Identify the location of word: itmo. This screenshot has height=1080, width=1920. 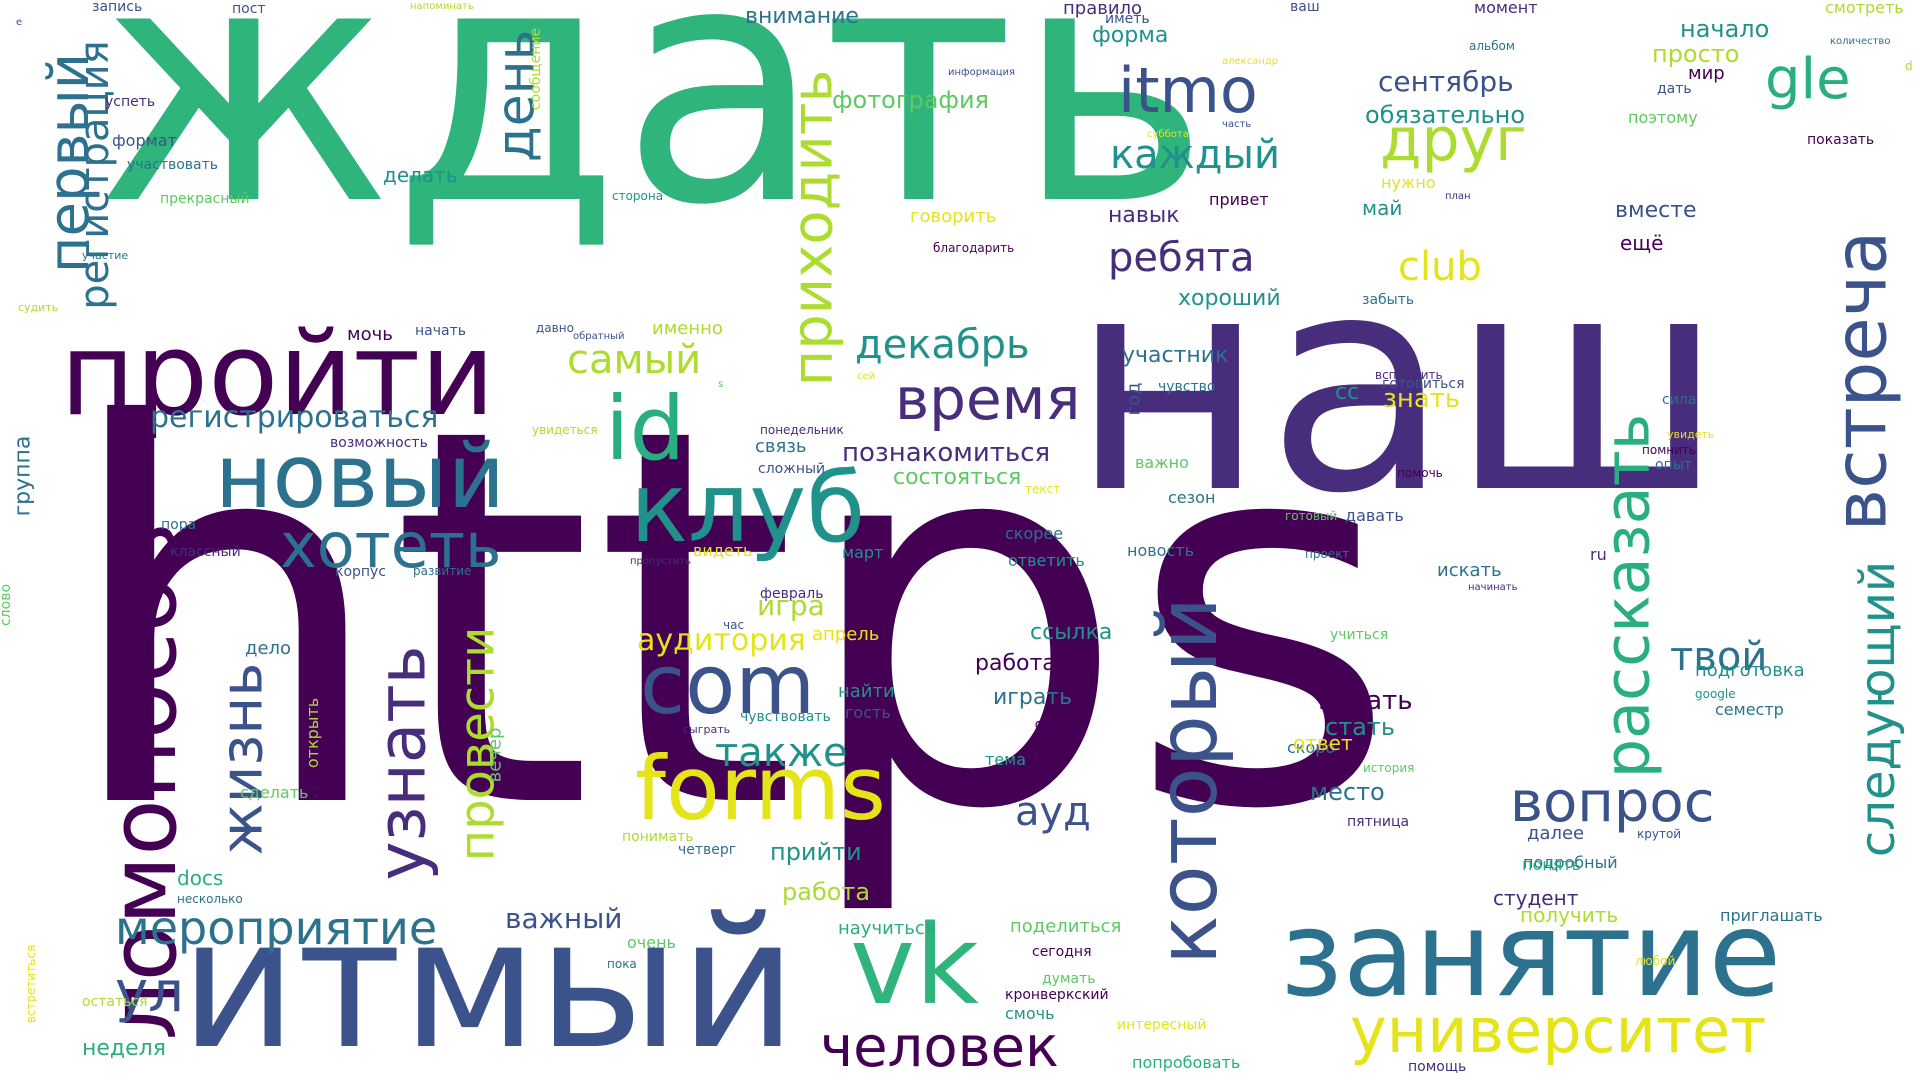
(1188, 90).